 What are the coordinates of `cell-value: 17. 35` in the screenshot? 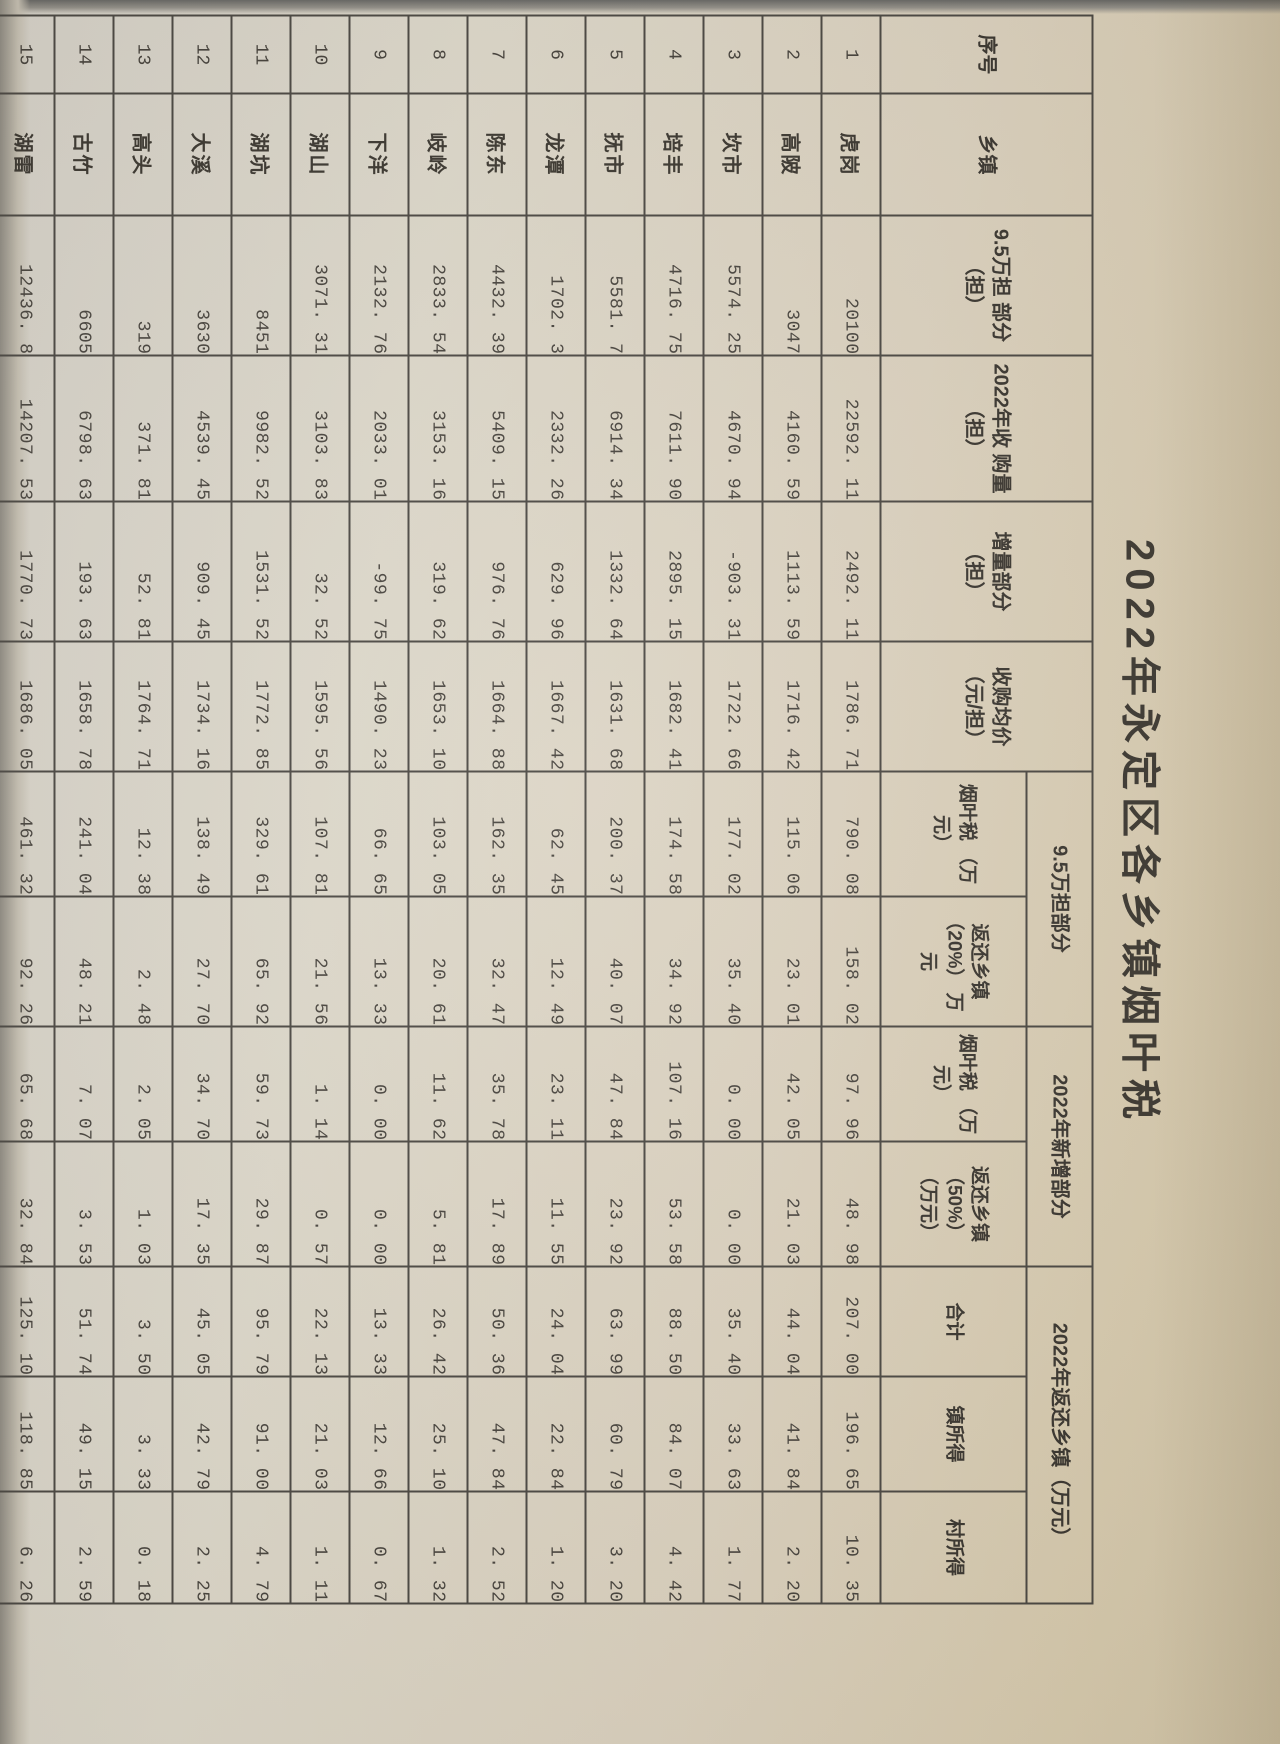 It's located at (202, 1204).